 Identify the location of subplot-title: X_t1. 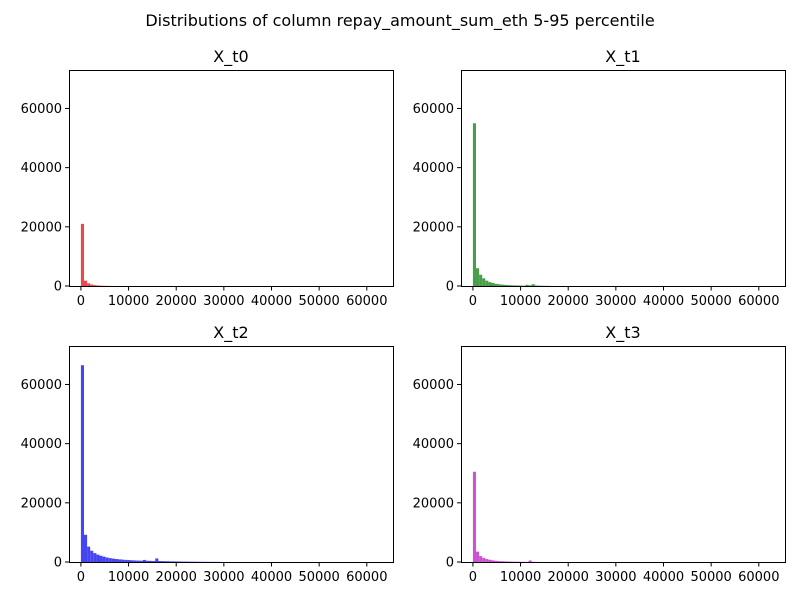
(622, 57).